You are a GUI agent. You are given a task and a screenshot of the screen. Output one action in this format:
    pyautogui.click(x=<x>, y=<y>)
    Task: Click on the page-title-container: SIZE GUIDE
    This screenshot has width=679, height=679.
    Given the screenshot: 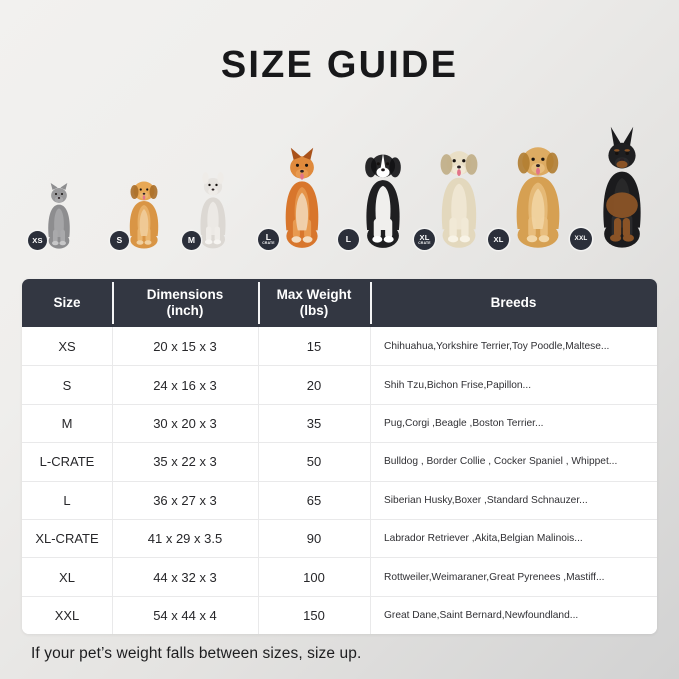 What is the action you would take?
    pyautogui.click(x=339, y=65)
    